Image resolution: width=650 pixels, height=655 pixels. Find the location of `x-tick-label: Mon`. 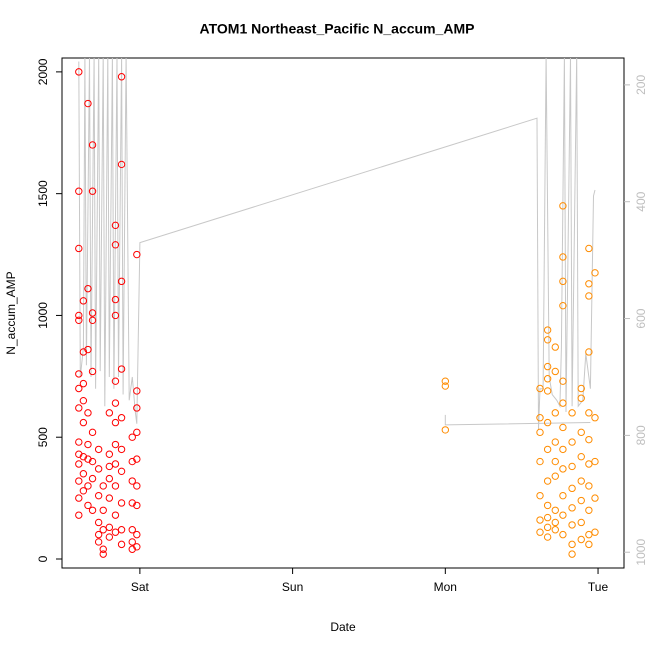

x-tick-label: Mon is located at coordinates (445, 587).